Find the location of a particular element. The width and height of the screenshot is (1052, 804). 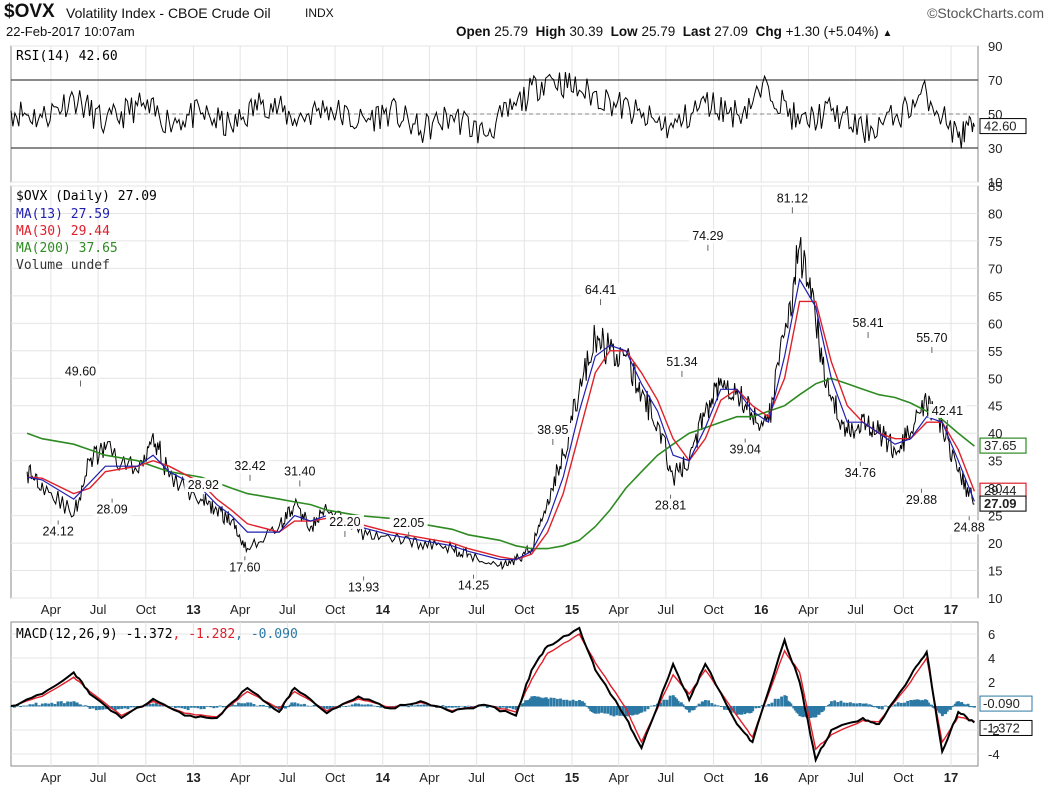

annotation-label: 42.41 is located at coordinates (947, 411).